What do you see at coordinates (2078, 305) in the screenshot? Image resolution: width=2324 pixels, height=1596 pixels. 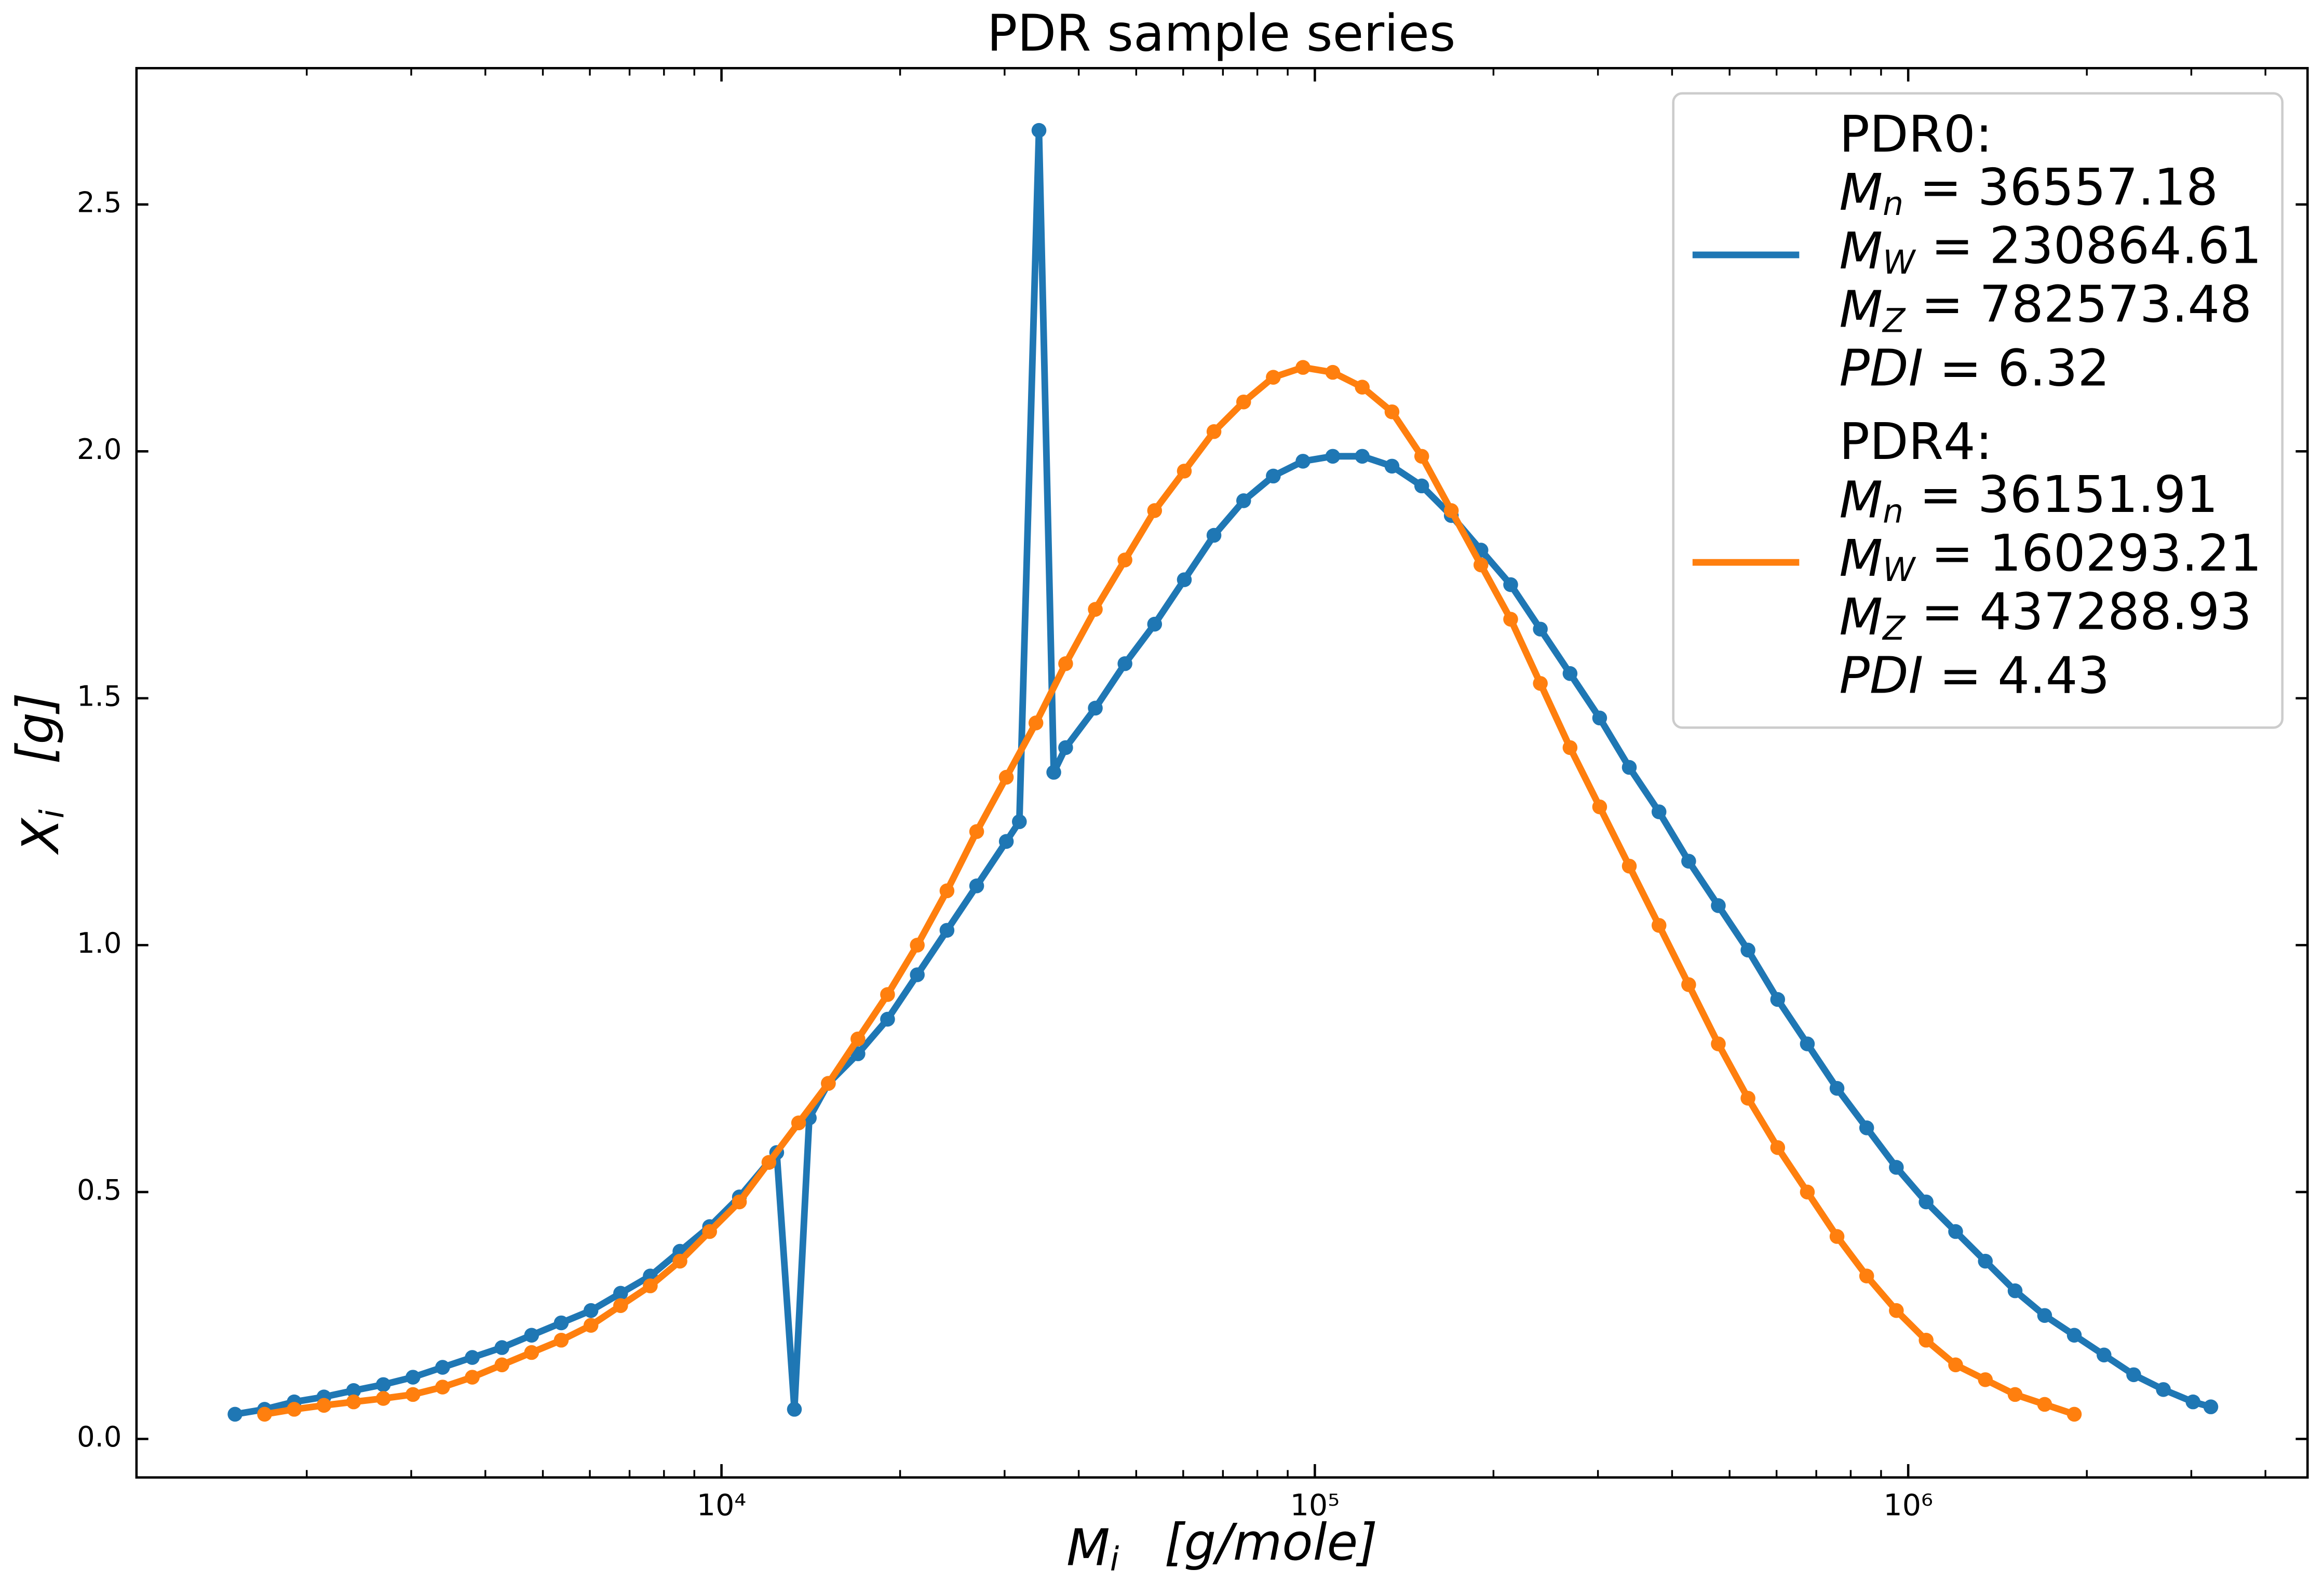 I see `stat-value: = 782573.48` at bounding box center [2078, 305].